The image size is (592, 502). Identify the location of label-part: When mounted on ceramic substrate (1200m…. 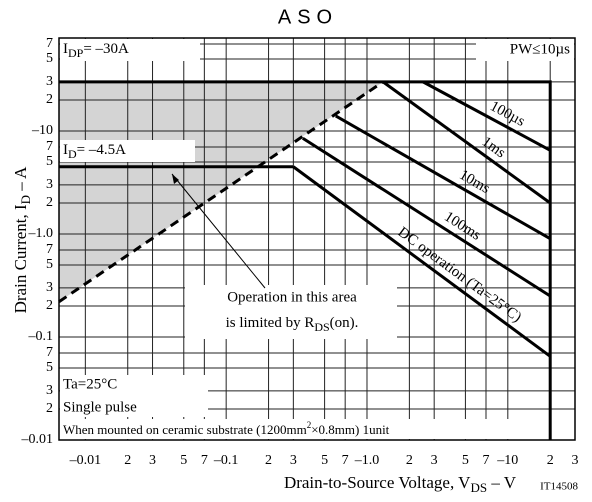
(185, 429).